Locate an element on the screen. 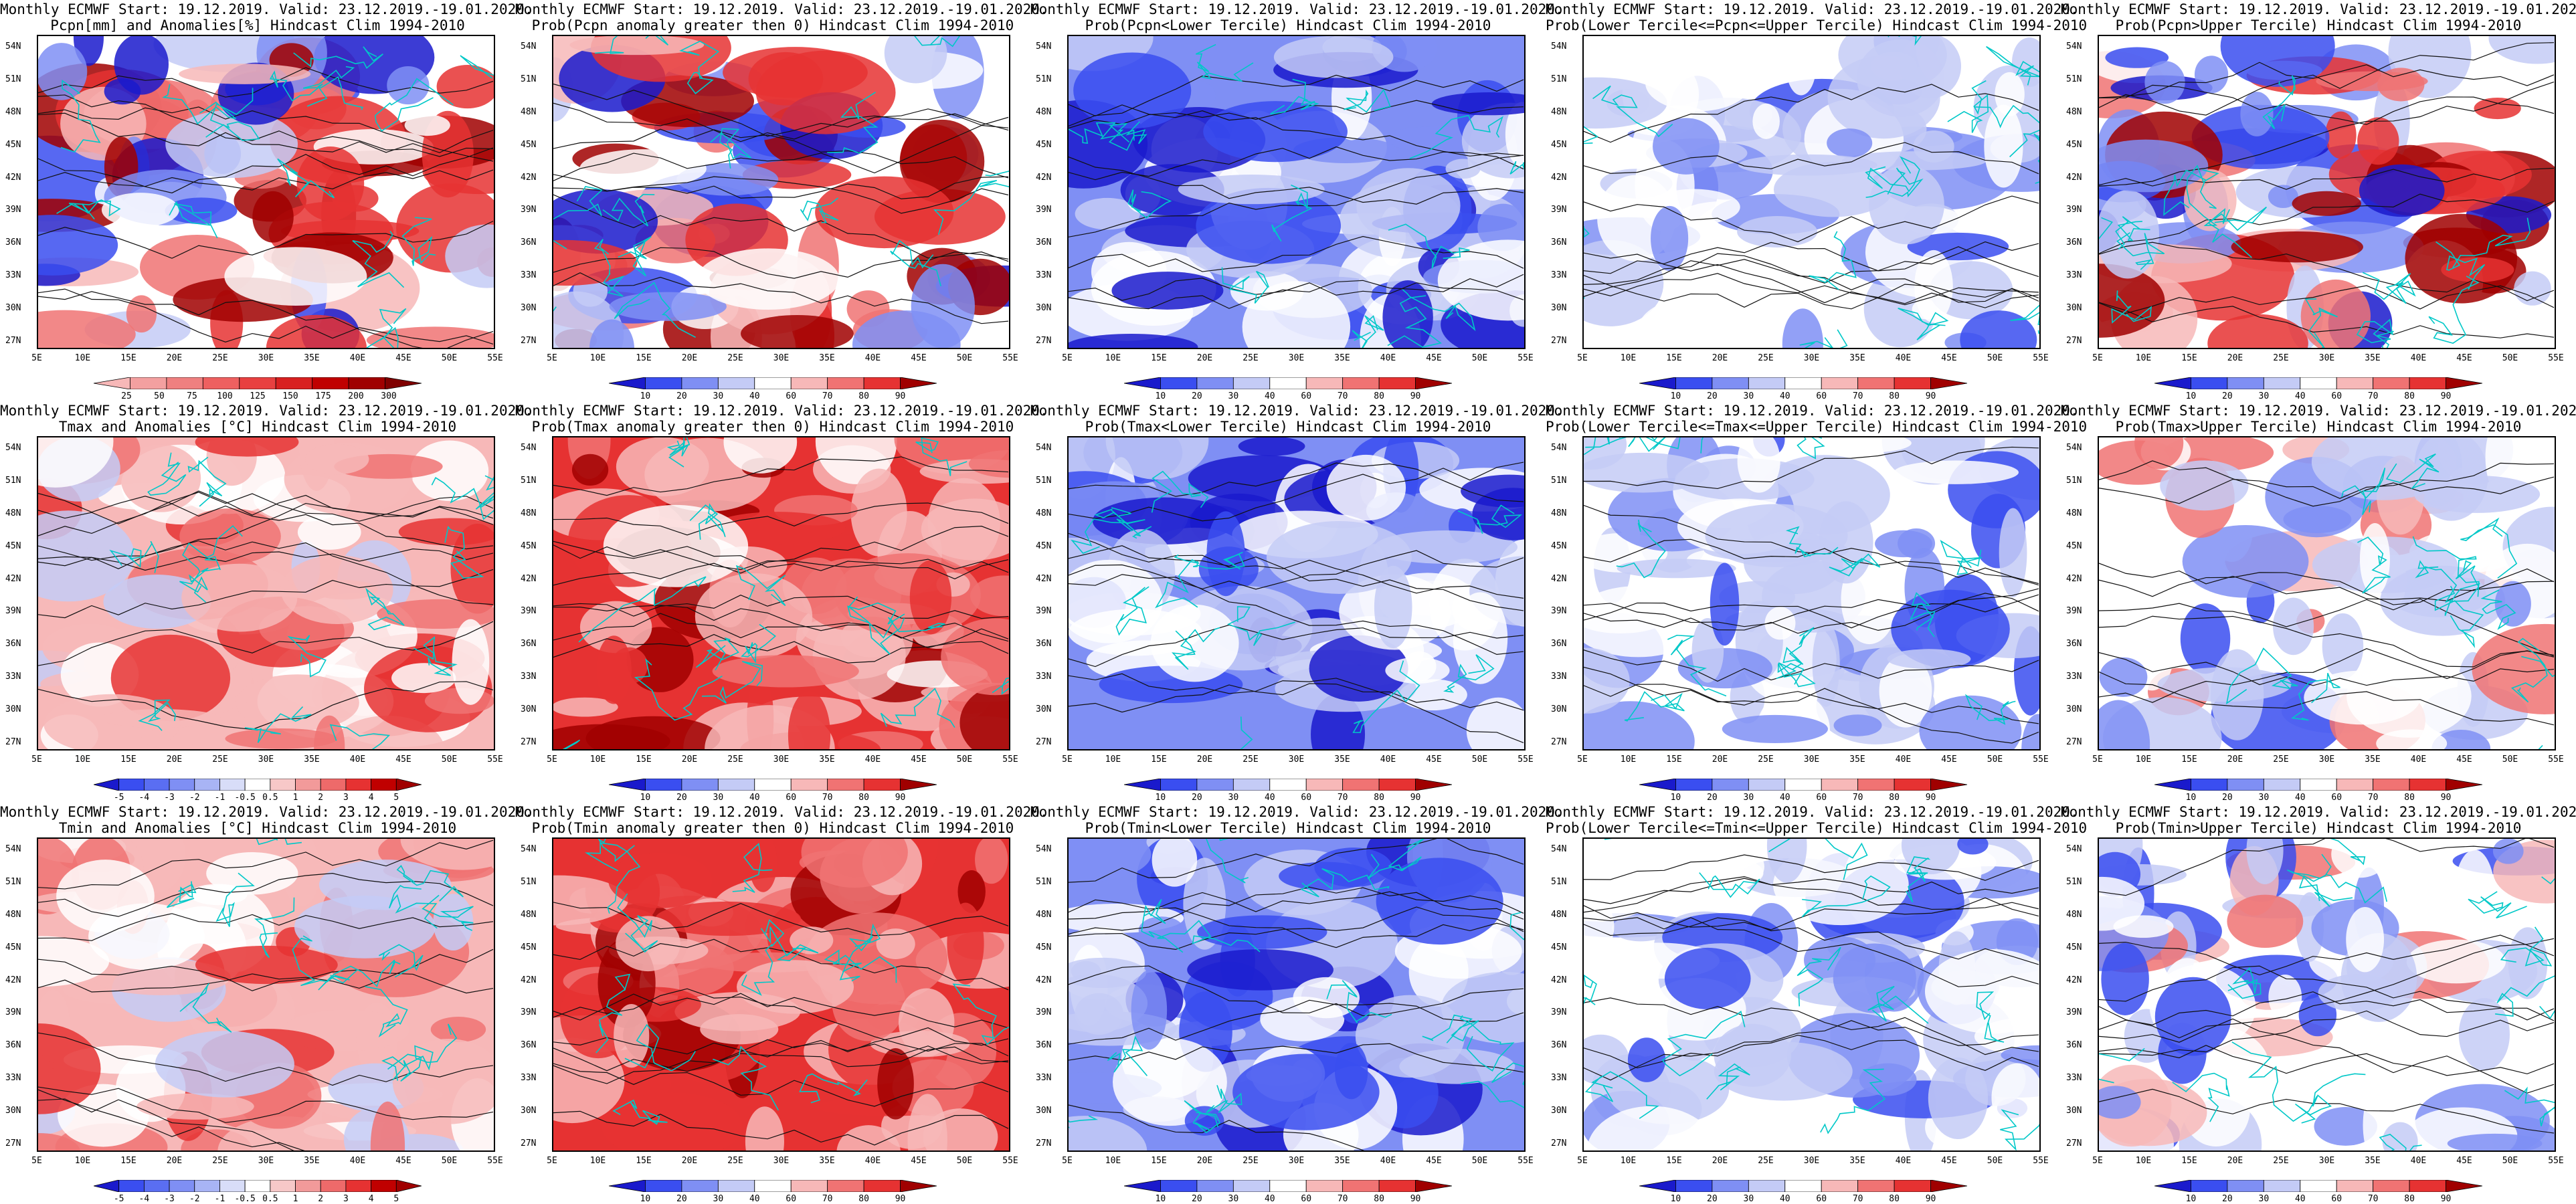  colorbar-label: 125 is located at coordinates (258, 396).